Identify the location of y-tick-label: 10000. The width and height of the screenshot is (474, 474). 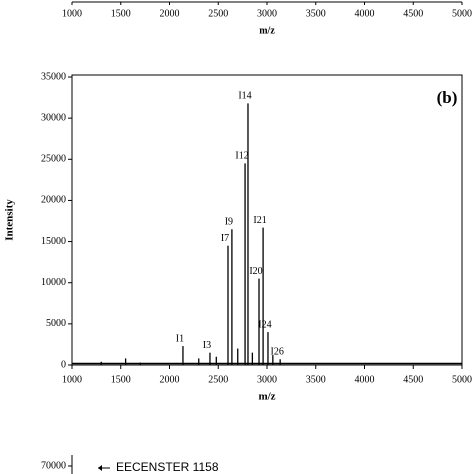
(53, 282).